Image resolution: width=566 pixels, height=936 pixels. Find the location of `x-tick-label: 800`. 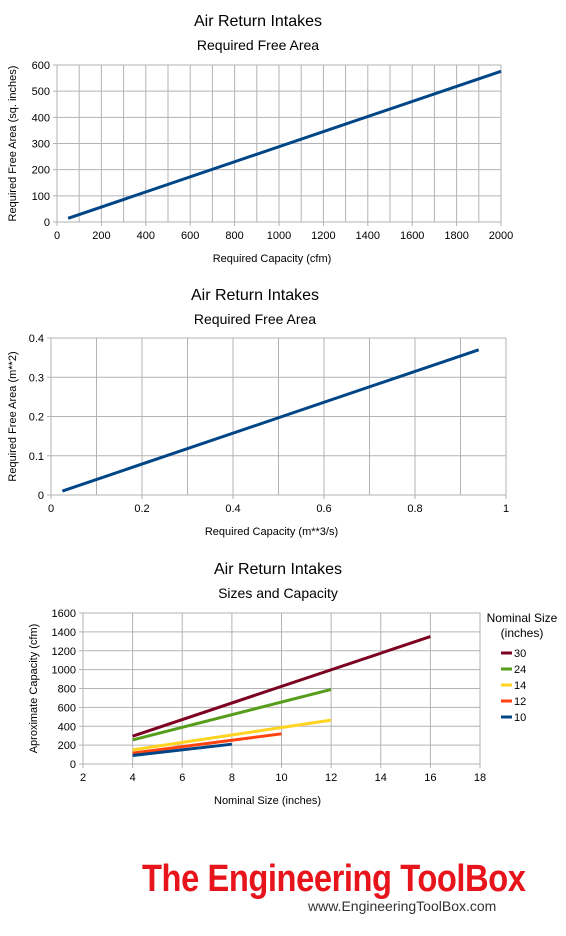

x-tick-label: 800 is located at coordinates (234, 236).